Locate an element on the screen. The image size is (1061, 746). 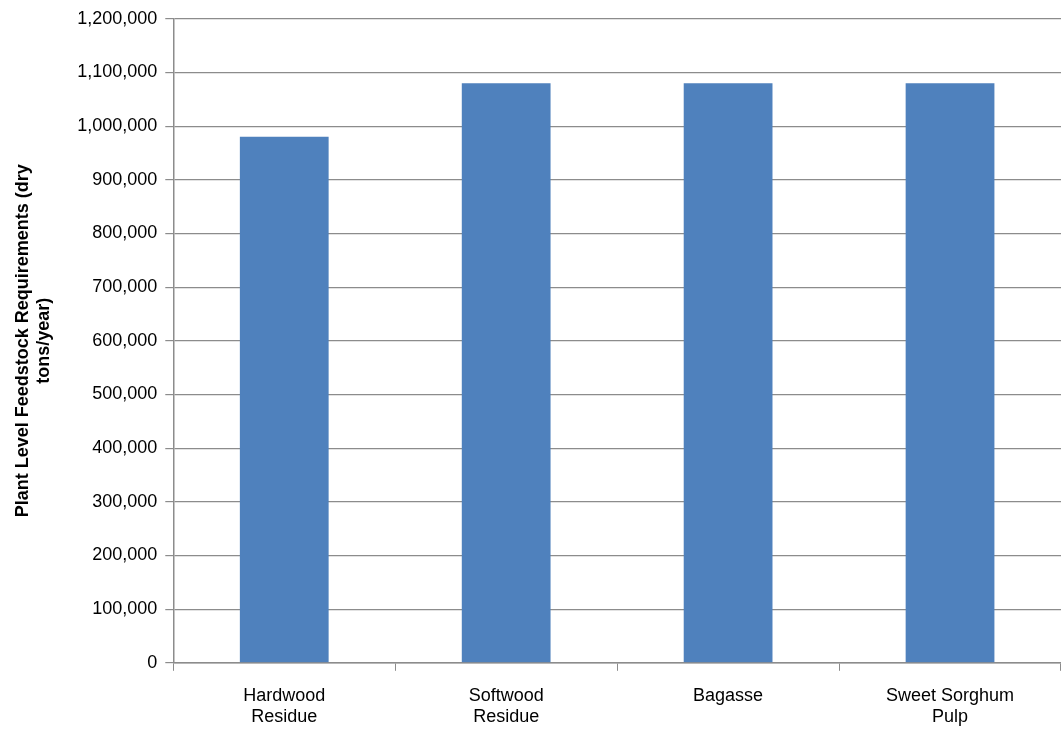
y-tick-label: 200,000 is located at coordinates (125, 554).